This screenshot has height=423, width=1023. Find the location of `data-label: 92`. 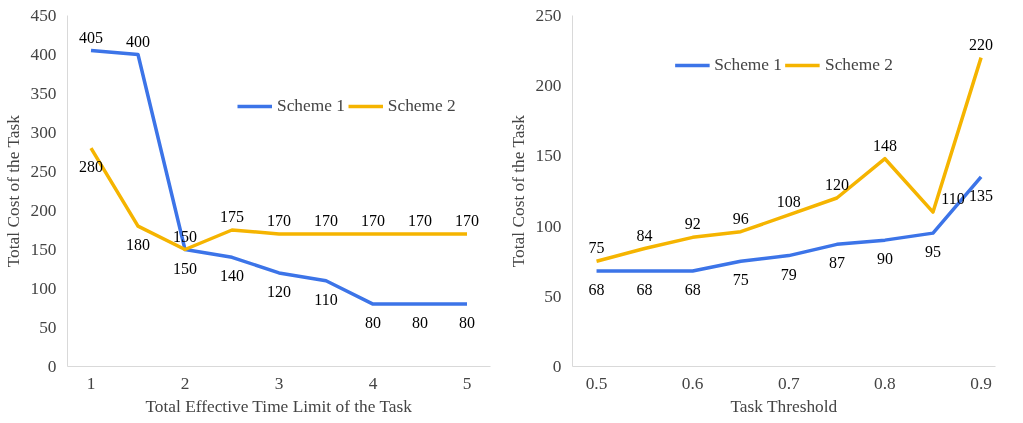

data-label: 92 is located at coordinates (692, 224).